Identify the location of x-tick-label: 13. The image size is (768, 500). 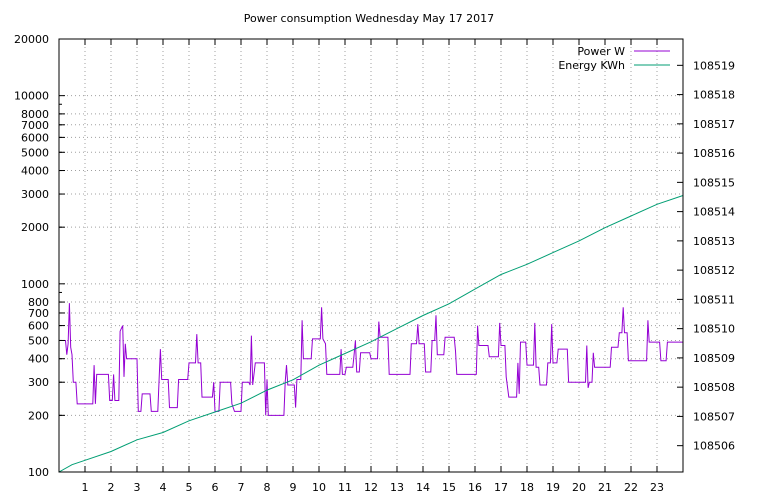
(397, 487).